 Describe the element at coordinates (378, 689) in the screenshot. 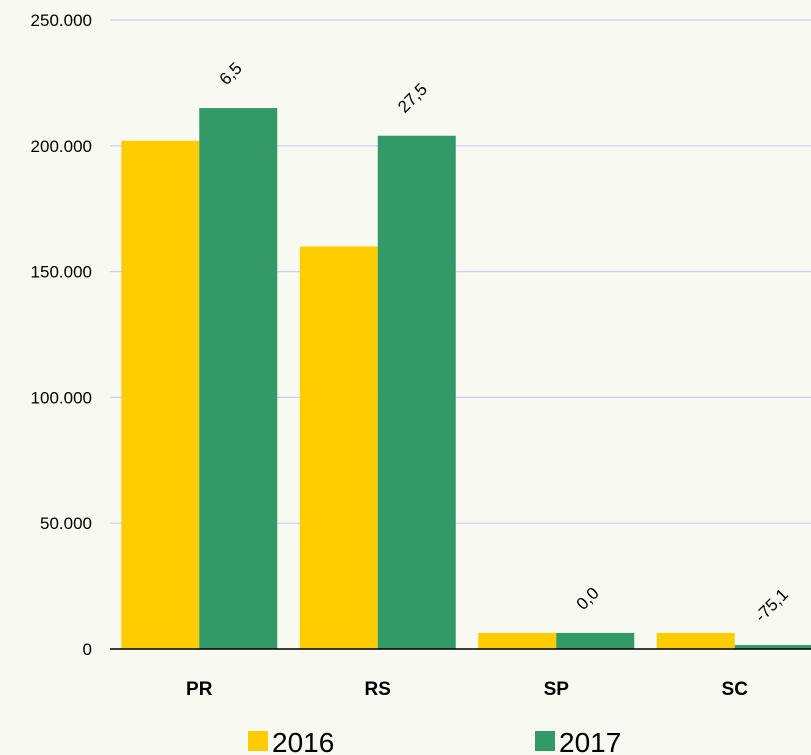

I see `x-tick-label: RS` at that location.